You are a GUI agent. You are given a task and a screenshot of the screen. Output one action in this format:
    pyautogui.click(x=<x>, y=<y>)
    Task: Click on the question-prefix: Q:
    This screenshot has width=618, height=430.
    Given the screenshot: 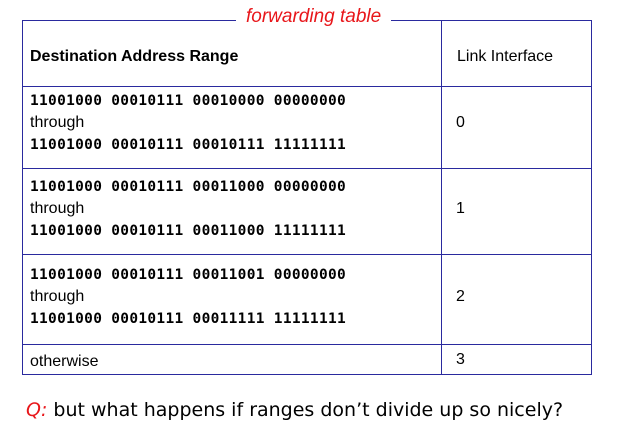 What is the action you would take?
    pyautogui.click(x=37, y=410)
    